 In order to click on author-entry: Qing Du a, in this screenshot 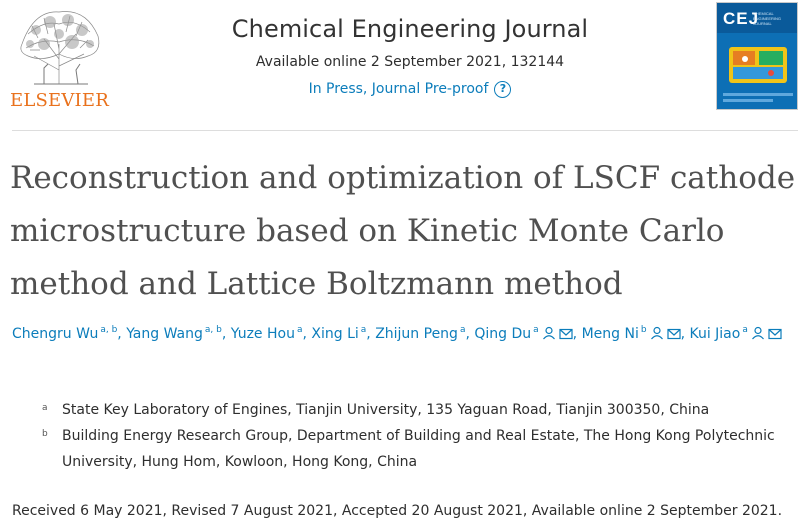, I will do `click(528, 333)`.